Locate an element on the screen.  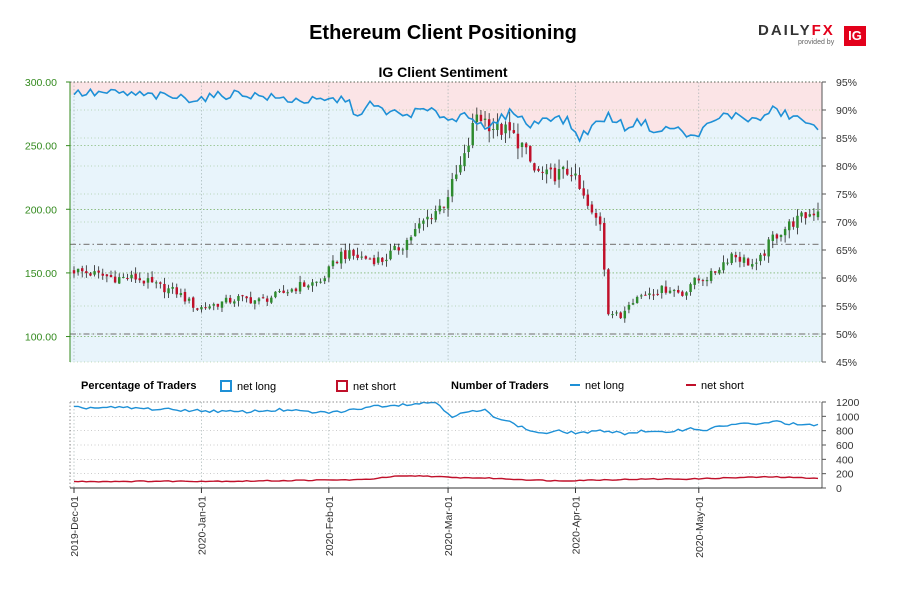
price-tick-label: 200.00 is located at coordinates (41, 210).